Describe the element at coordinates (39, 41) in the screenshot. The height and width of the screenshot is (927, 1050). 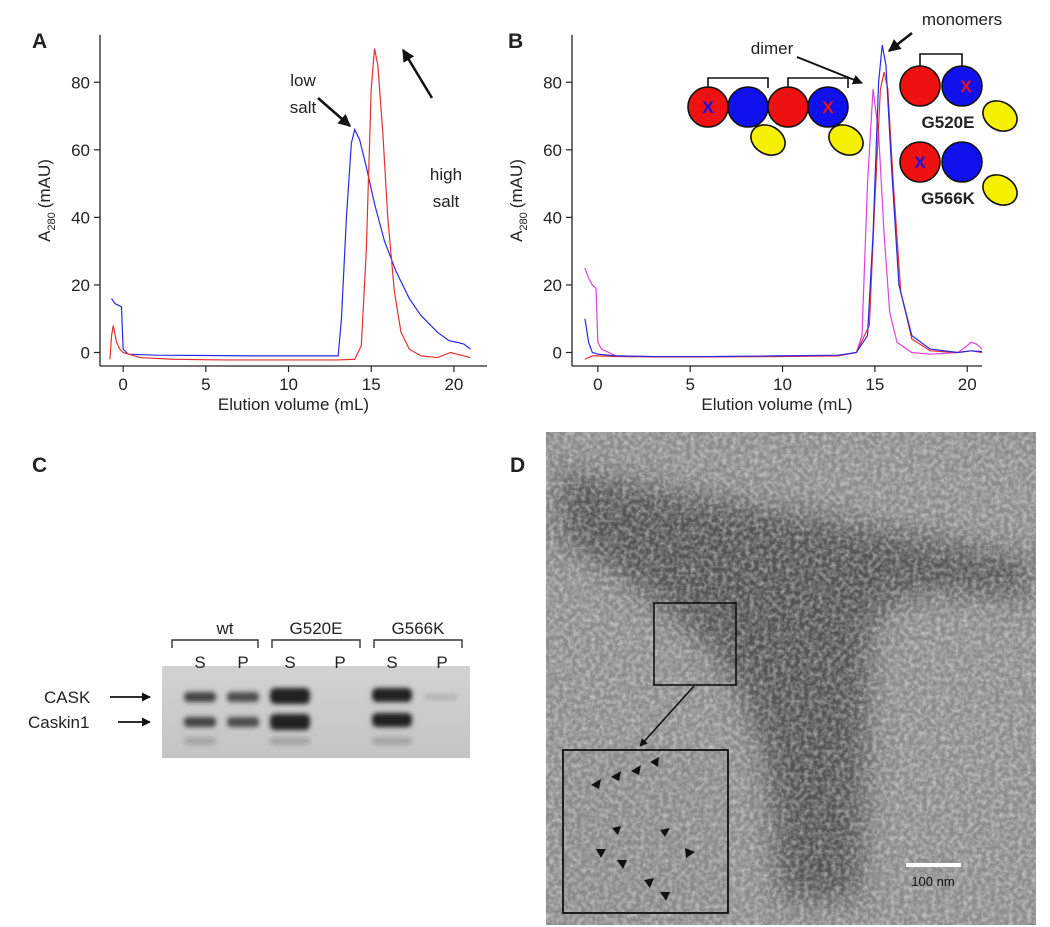
I see `panel-label: A` at that location.